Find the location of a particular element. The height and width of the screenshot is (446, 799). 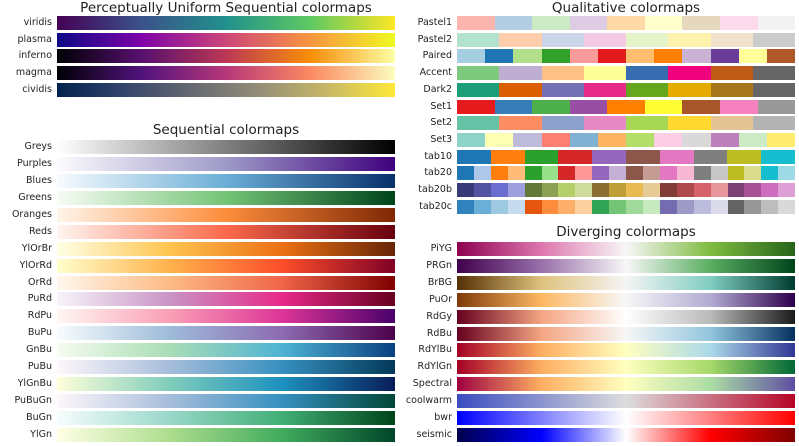

colormap-bar-PuBuGn is located at coordinates (226, 401).